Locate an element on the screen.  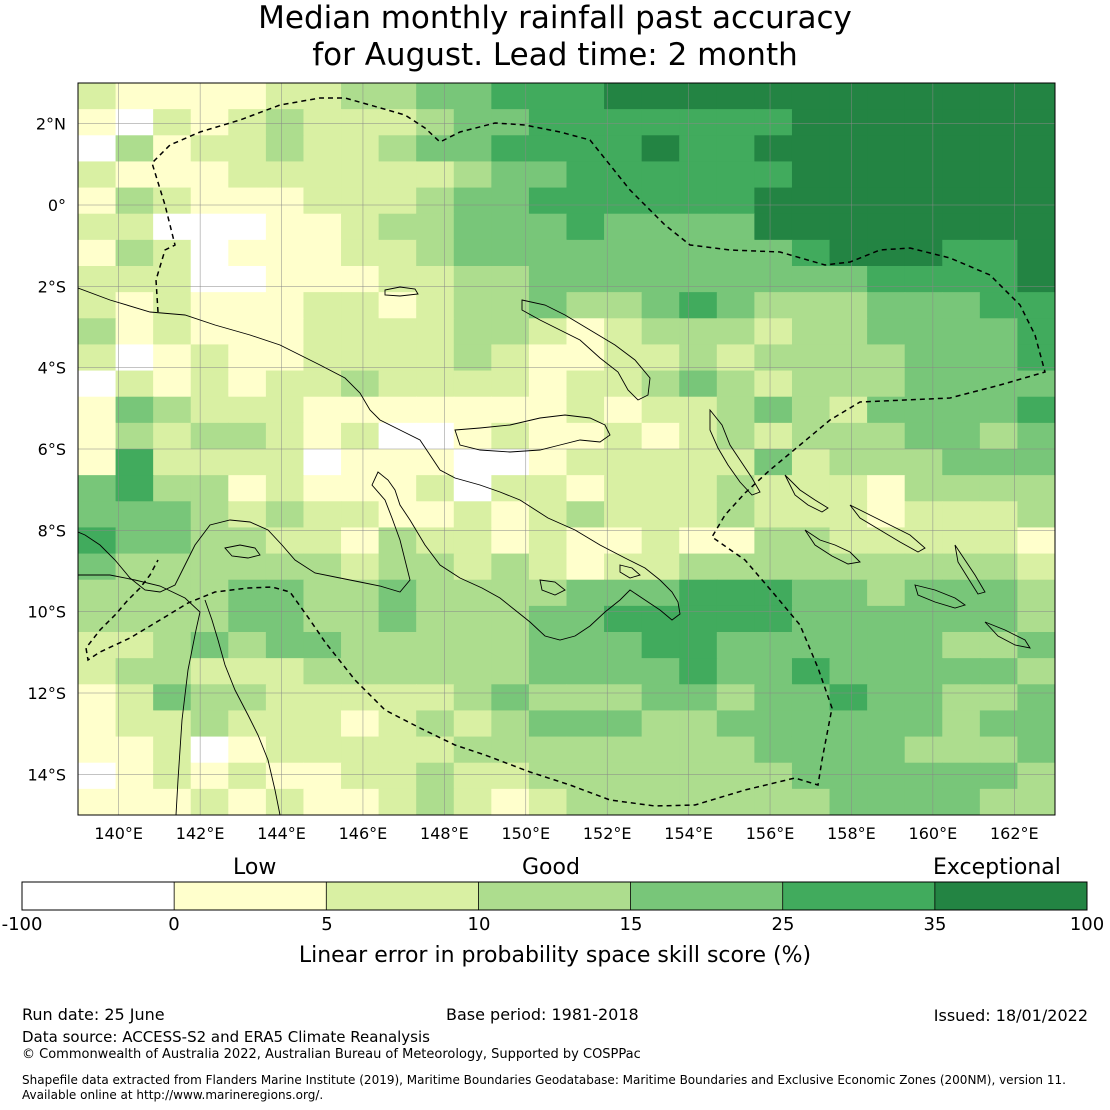
australia-coastline is located at coordinates (139, 694).